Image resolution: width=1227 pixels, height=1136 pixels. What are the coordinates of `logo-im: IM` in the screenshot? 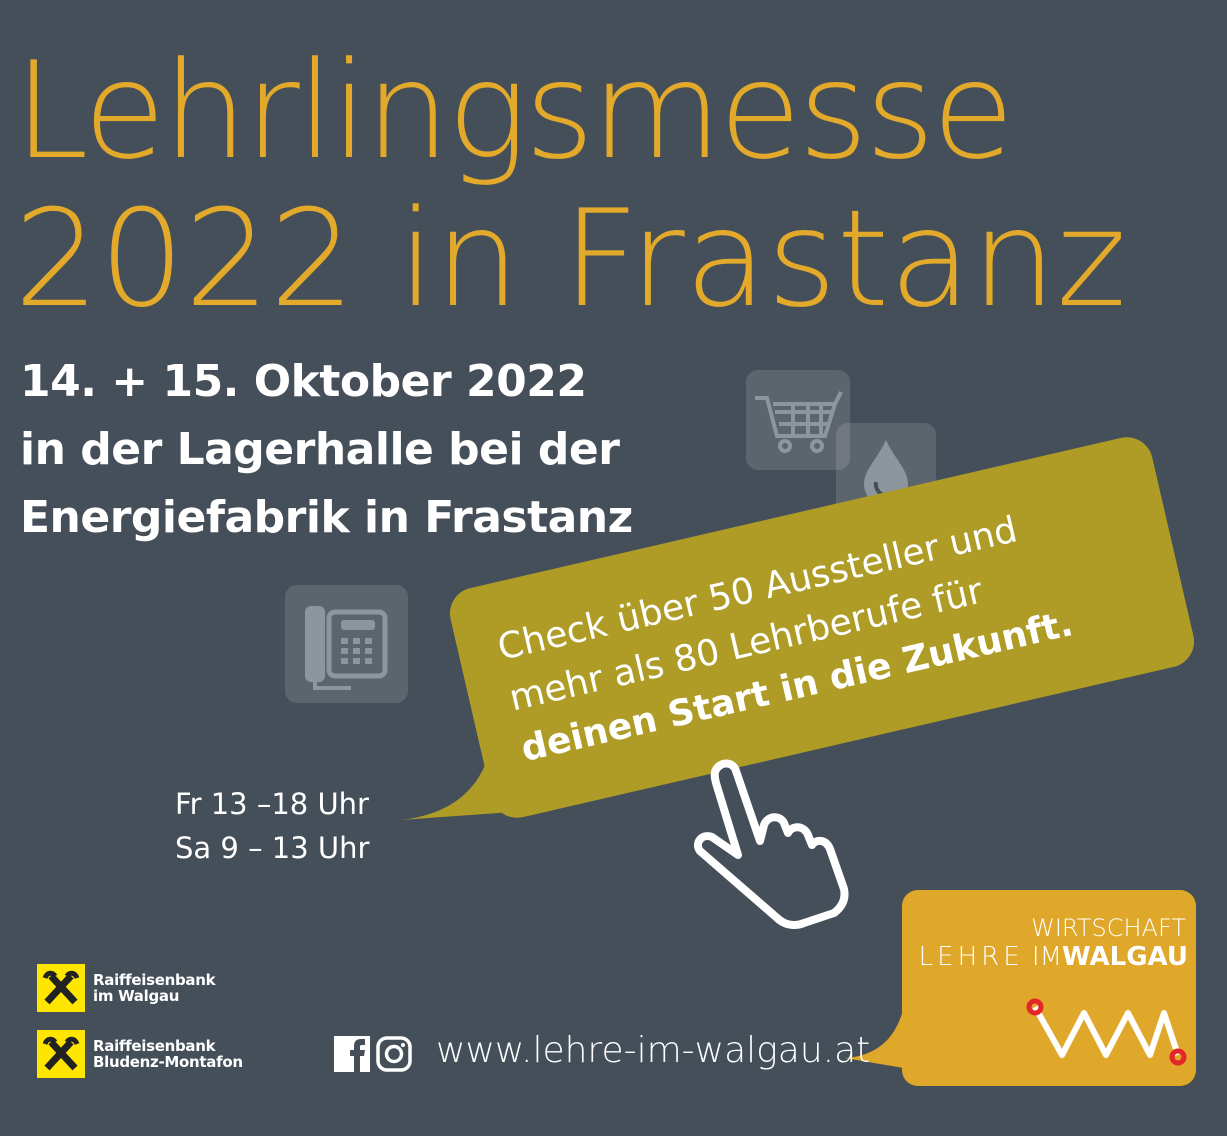 It's located at (1047, 957).